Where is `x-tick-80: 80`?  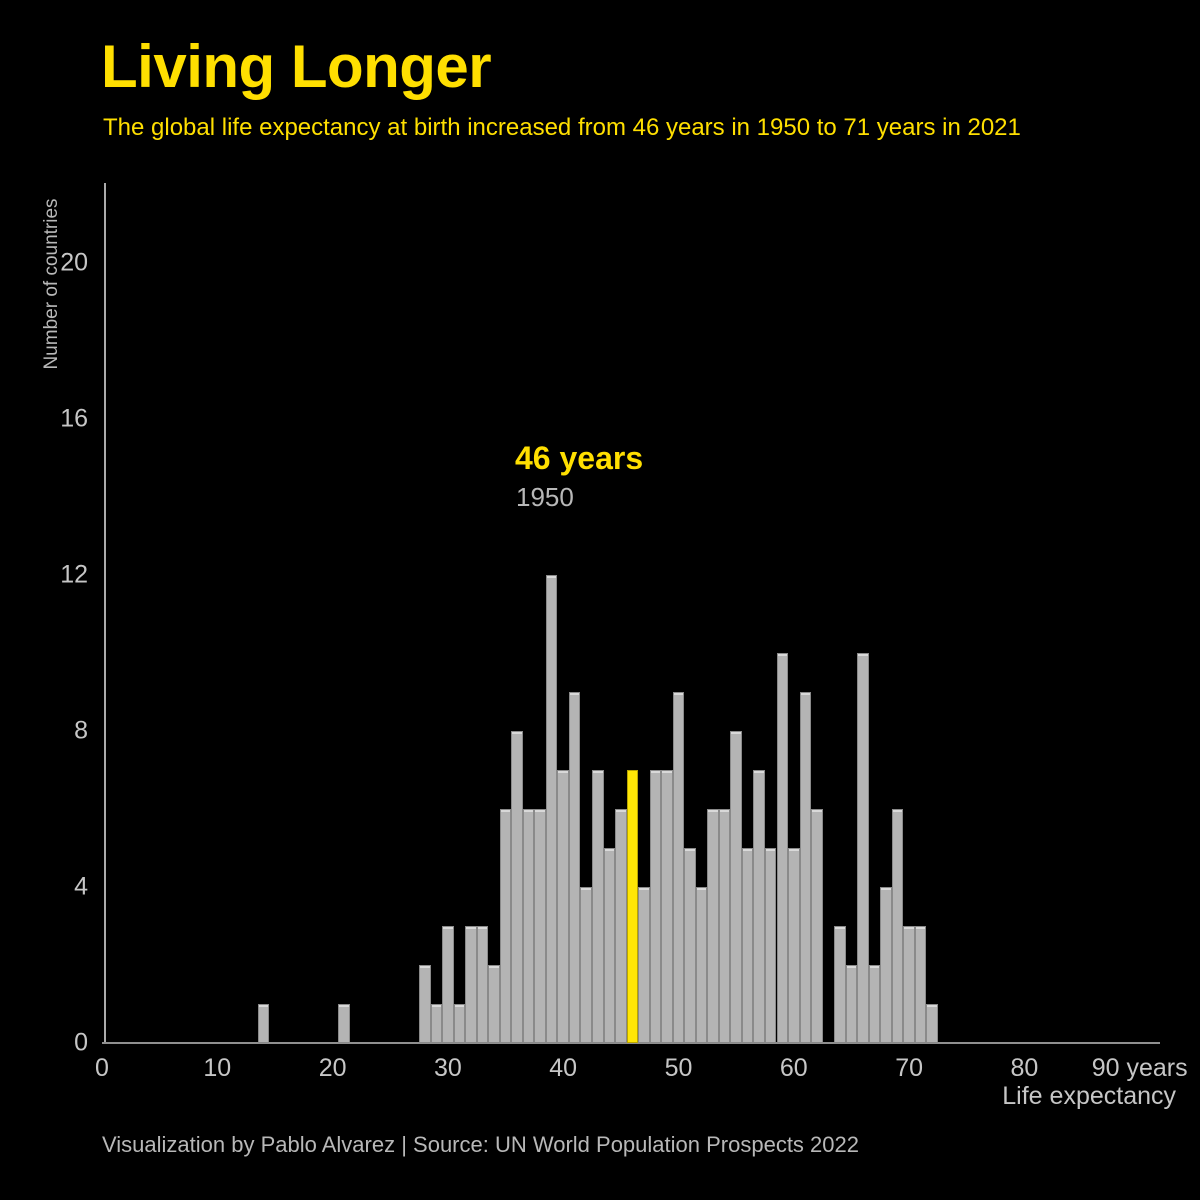 x-tick-80: 80 is located at coordinates (1024, 1068).